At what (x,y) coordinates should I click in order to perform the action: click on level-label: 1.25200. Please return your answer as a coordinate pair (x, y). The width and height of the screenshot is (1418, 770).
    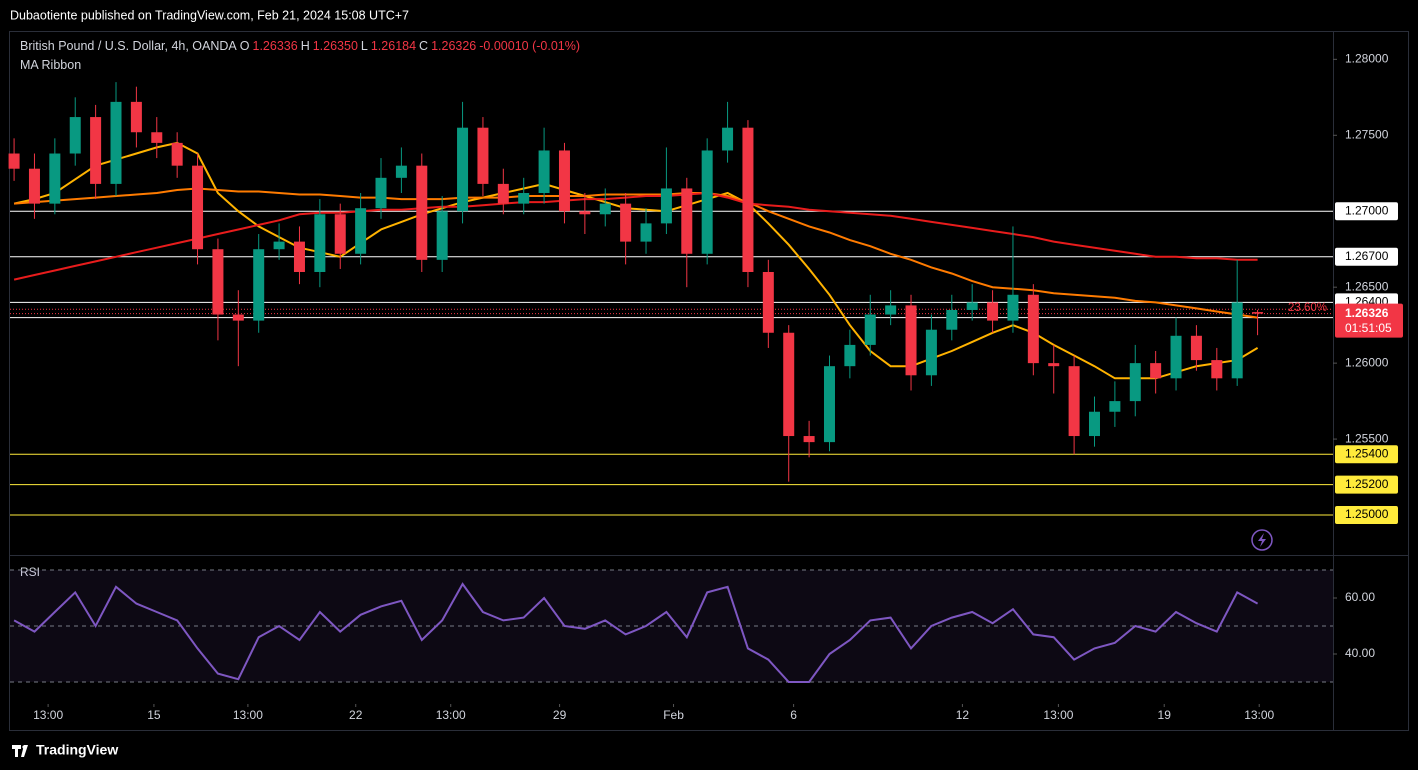
    Looking at the image, I should click on (1367, 484).